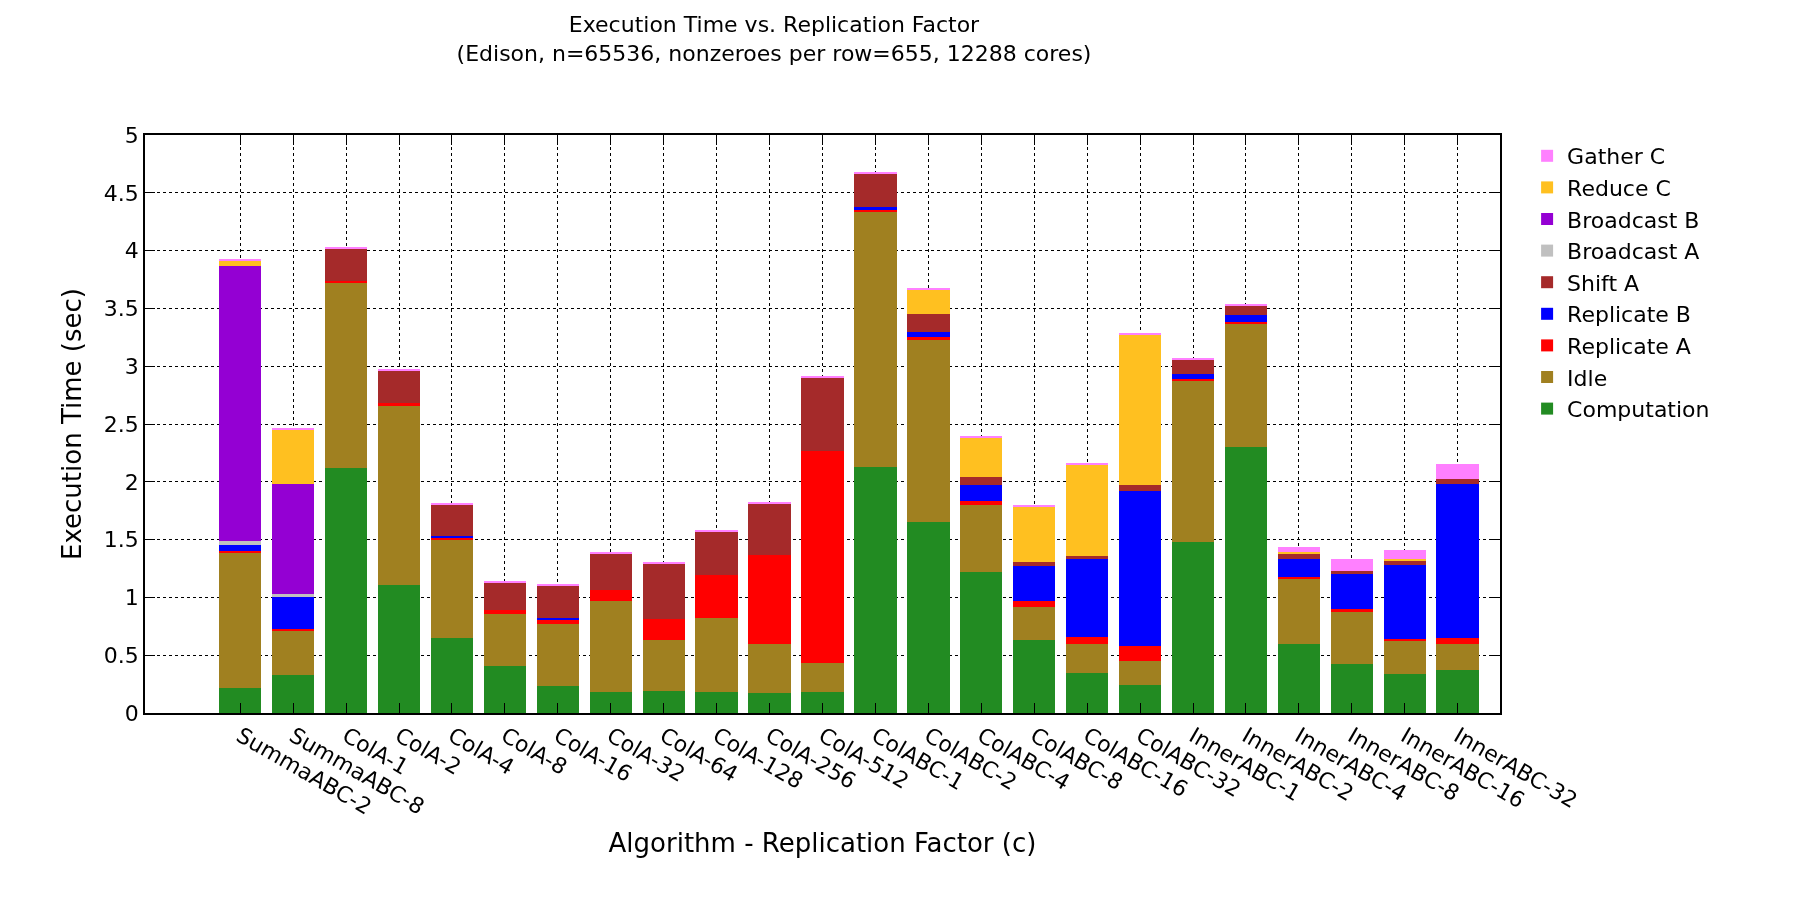  What do you see at coordinates (1619, 188) in the screenshot?
I see `legend-label: Reduce C` at bounding box center [1619, 188].